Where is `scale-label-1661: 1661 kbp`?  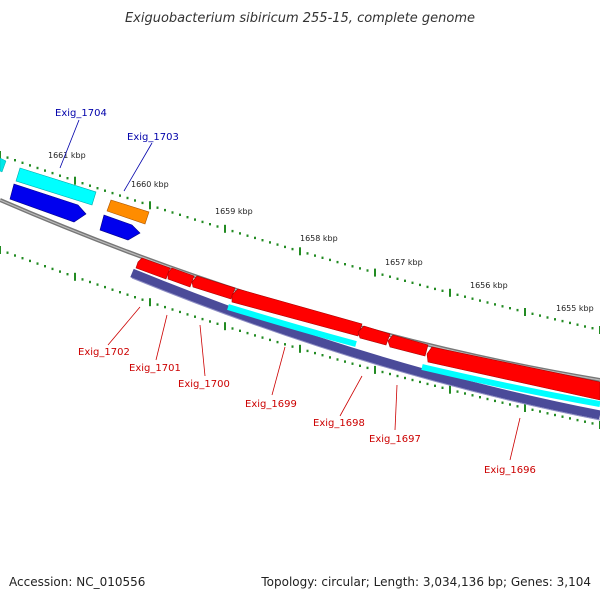
scale-label-1661: 1661 kbp is located at coordinates (67, 155).